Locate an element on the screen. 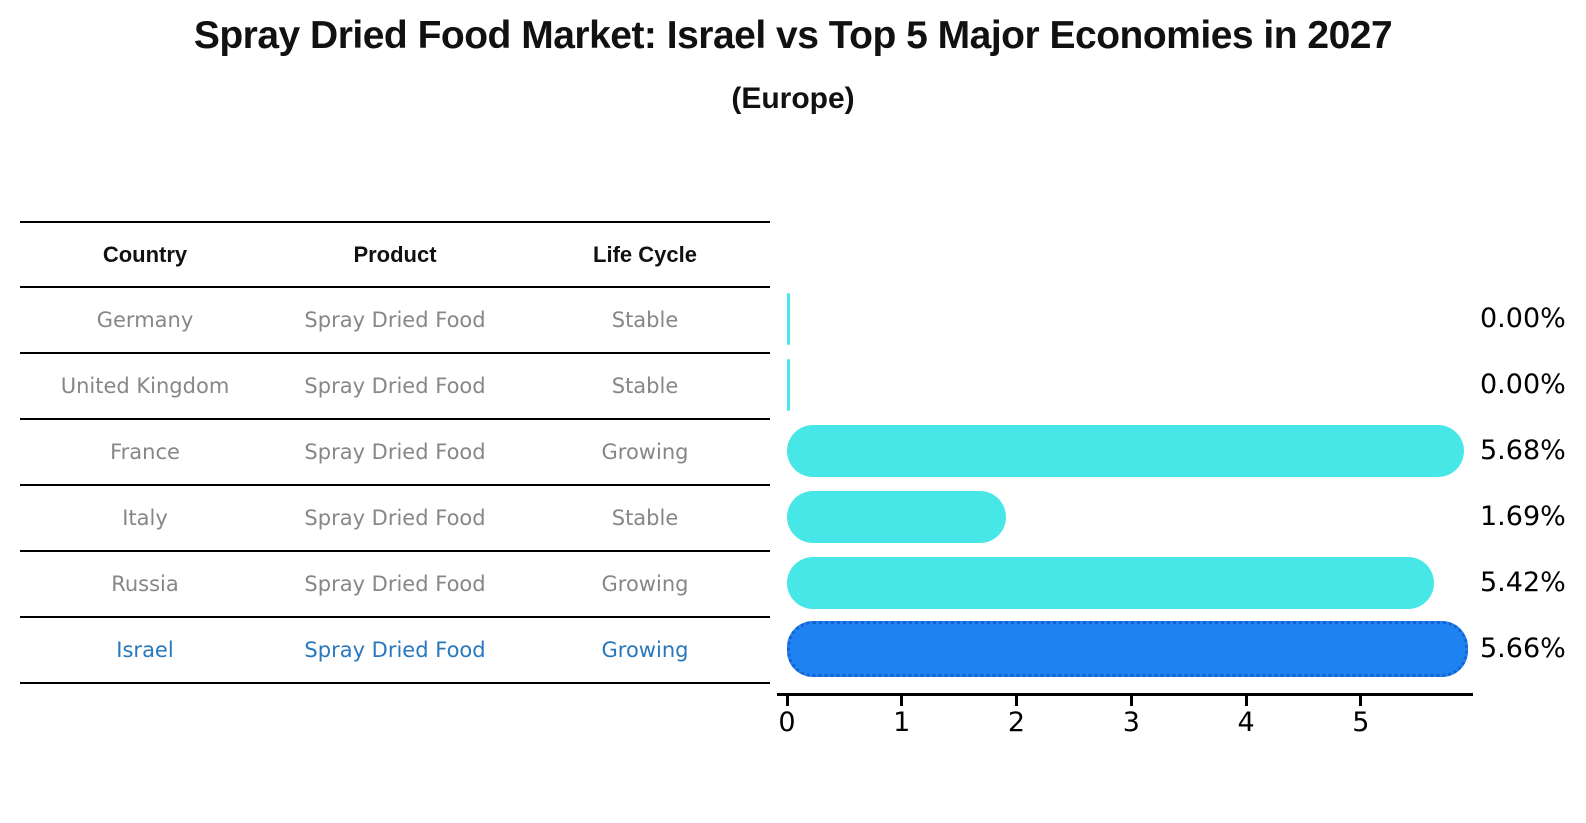  table-row-united-kingdom: United Kingdom Spray Dried Food Stable is located at coordinates (395, 387).